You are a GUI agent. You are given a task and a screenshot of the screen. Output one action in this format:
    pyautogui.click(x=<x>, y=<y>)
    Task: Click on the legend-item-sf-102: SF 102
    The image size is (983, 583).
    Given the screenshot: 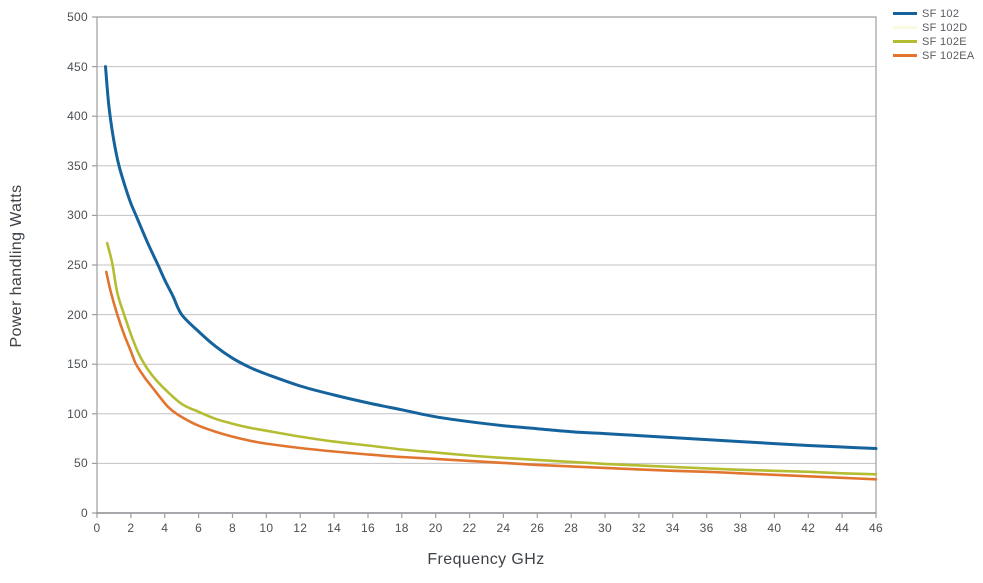 What is the action you would take?
    pyautogui.click(x=934, y=13)
    